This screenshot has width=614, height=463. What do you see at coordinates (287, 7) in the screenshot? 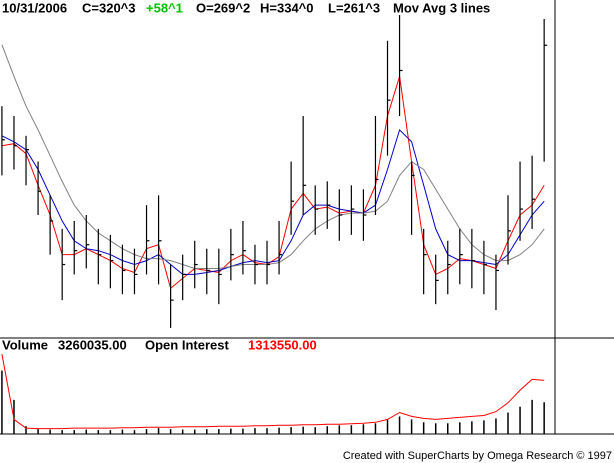
I see `header-text: H=334^0` at bounding box center [287, 7].